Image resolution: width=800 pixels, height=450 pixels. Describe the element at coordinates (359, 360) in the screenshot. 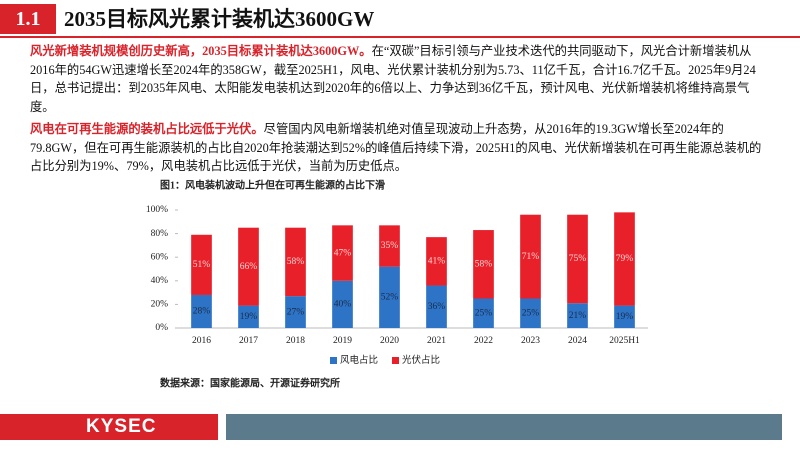

I see `legend-label: 风电占比` at that location.